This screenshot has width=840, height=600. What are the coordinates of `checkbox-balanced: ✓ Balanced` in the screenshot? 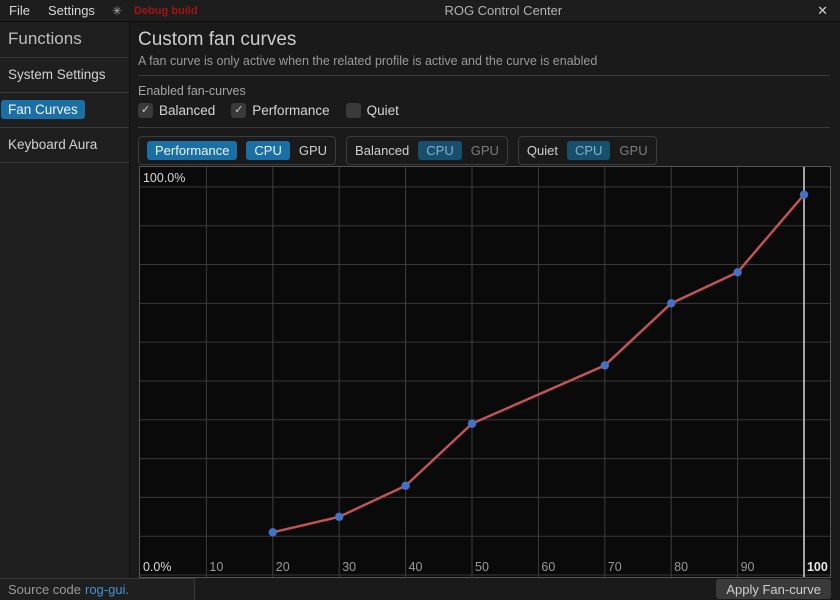 It's located at (176, 110).